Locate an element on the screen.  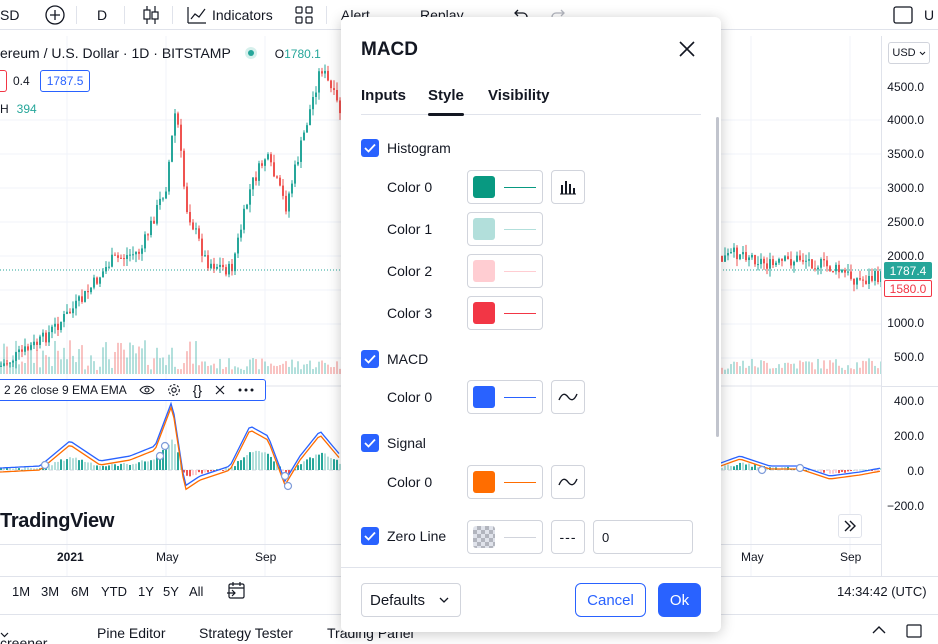
symbol-search-button: SD is located at coordinates (9, 15).